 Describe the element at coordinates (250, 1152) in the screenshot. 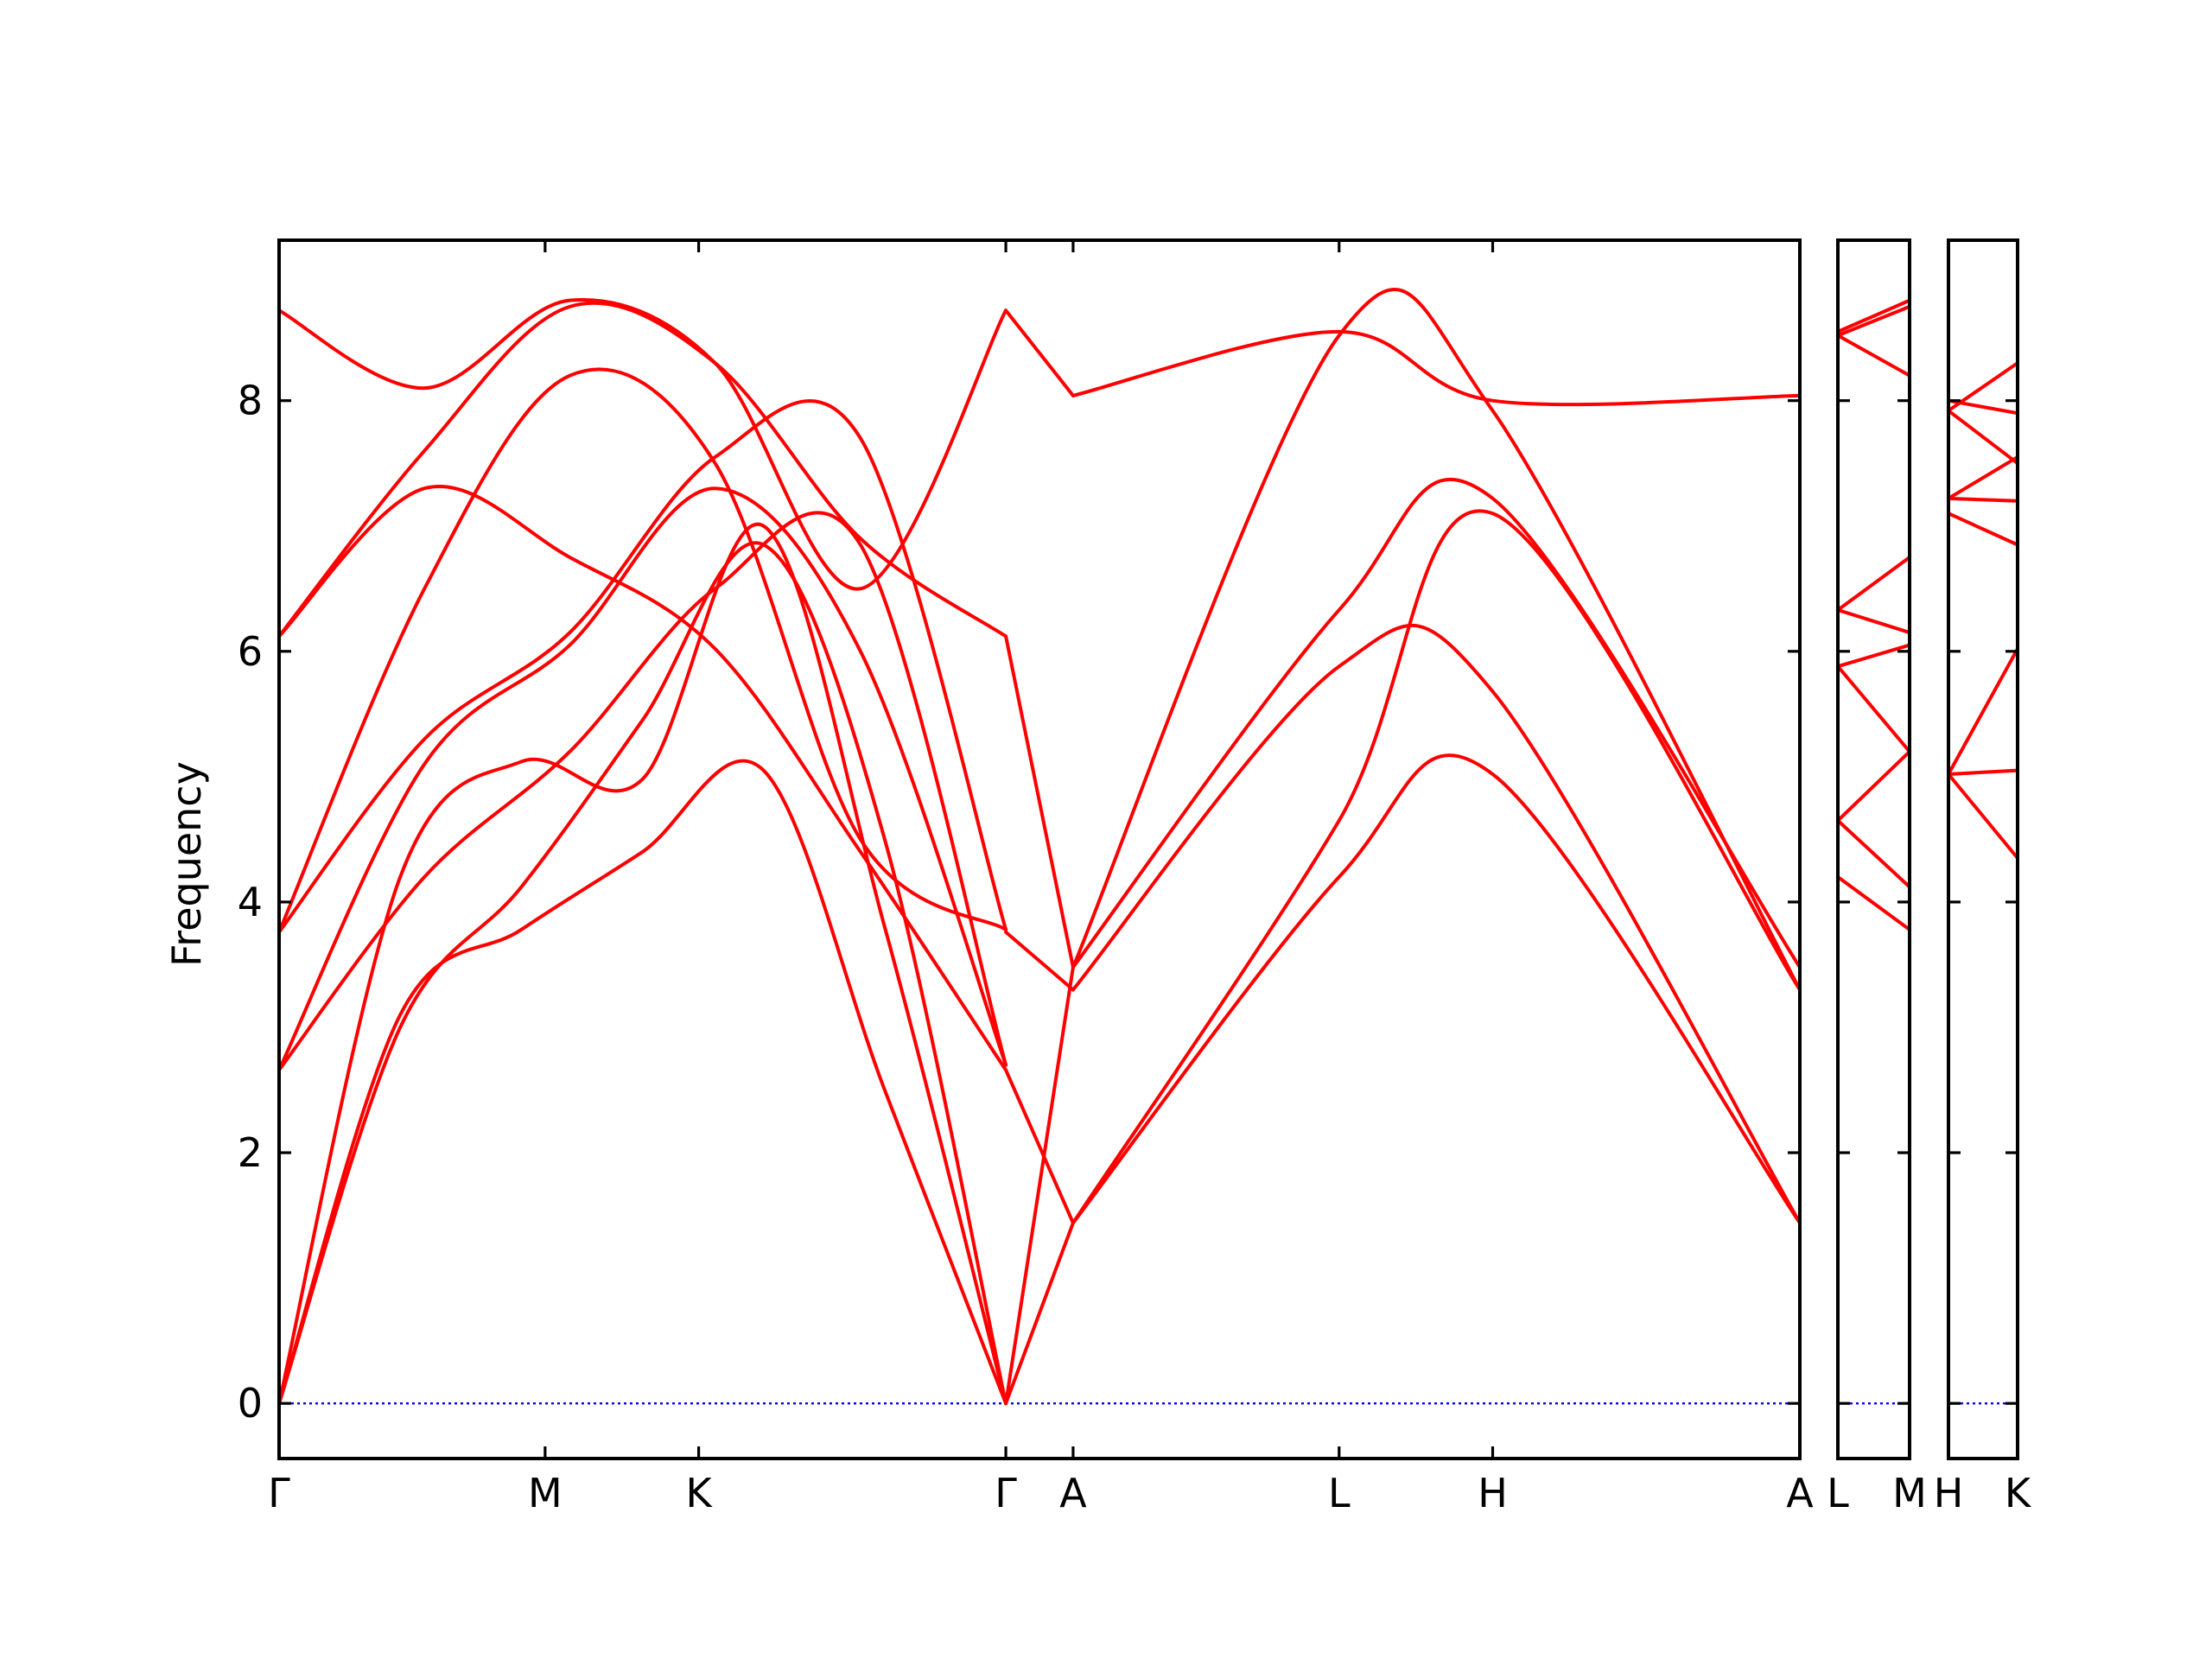

I see `y-tick-label: 2` at that location.